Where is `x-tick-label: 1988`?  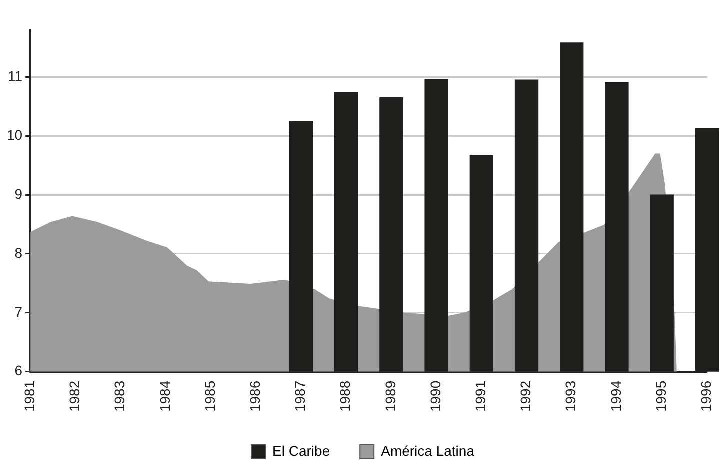
x-tick-label: 1988 is located at coordinates (345, 396).